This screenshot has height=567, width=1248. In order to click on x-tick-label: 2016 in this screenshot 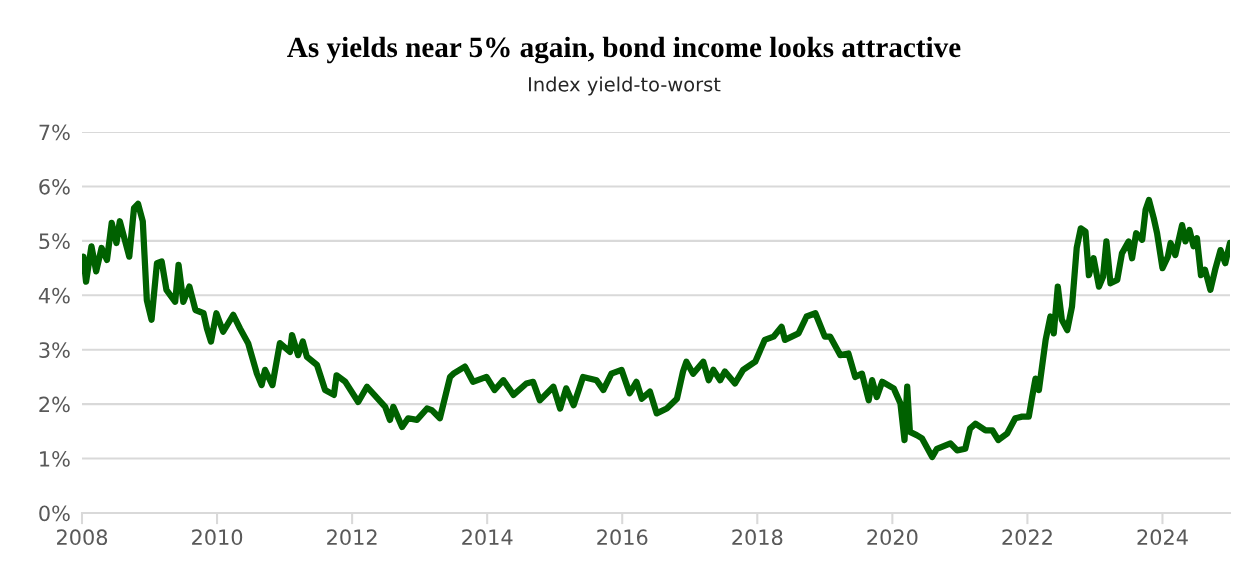, I will do `click(622, 537)`.